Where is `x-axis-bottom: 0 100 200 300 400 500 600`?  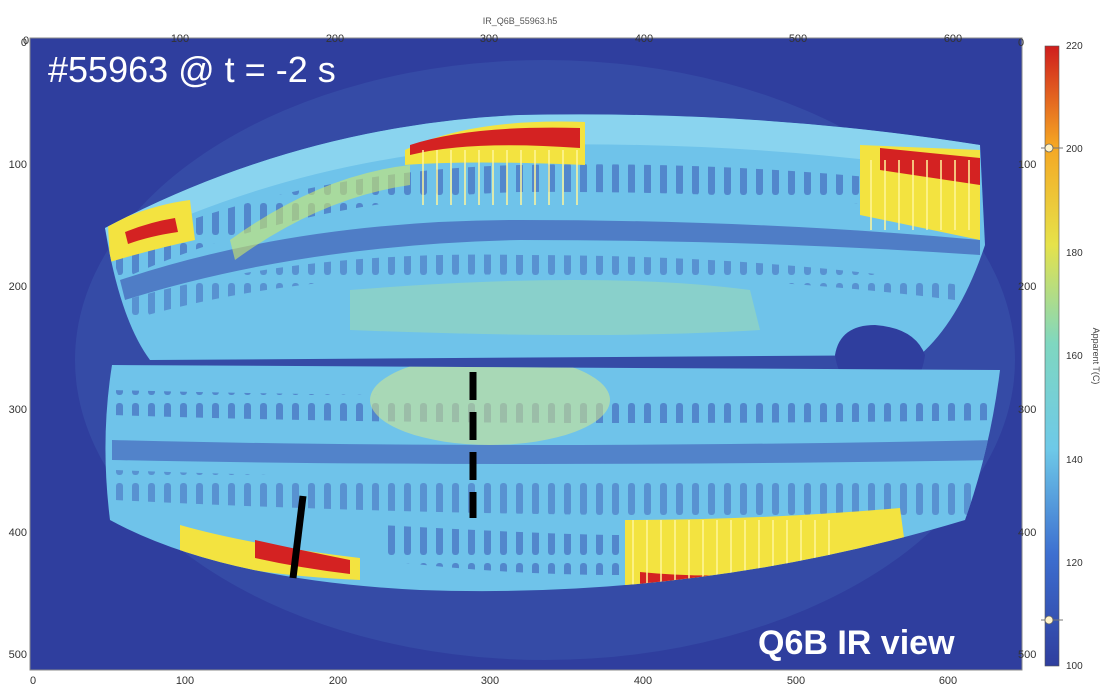
x-axis-bottom: 0 100 200 300 400 500 600 is located at coordinates (493, 681).